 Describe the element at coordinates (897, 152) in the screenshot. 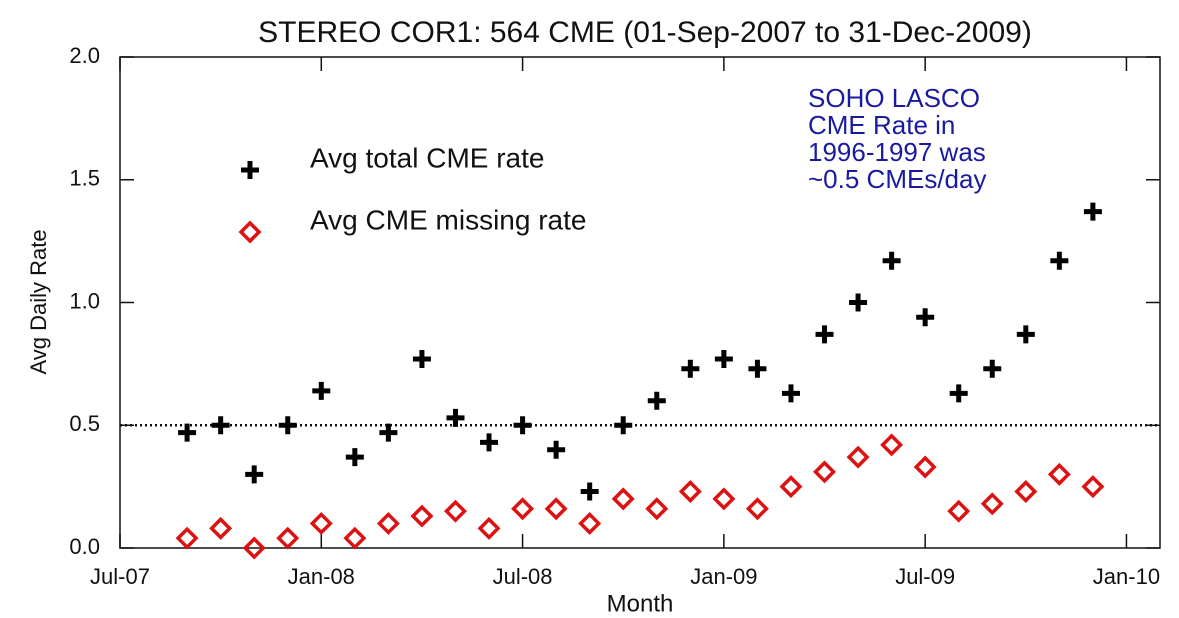

I see `annotation: 1996-1997 was` at that location.